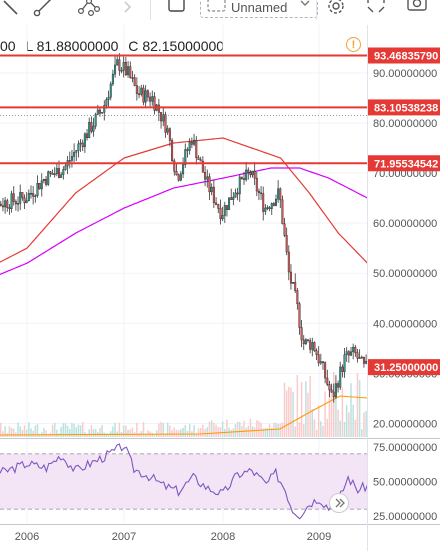 The height and width of the screenshot is (551, 440). Describe the element at coordinates (353, 44) in the screenshot. I see `warning-icon: !` at that location.